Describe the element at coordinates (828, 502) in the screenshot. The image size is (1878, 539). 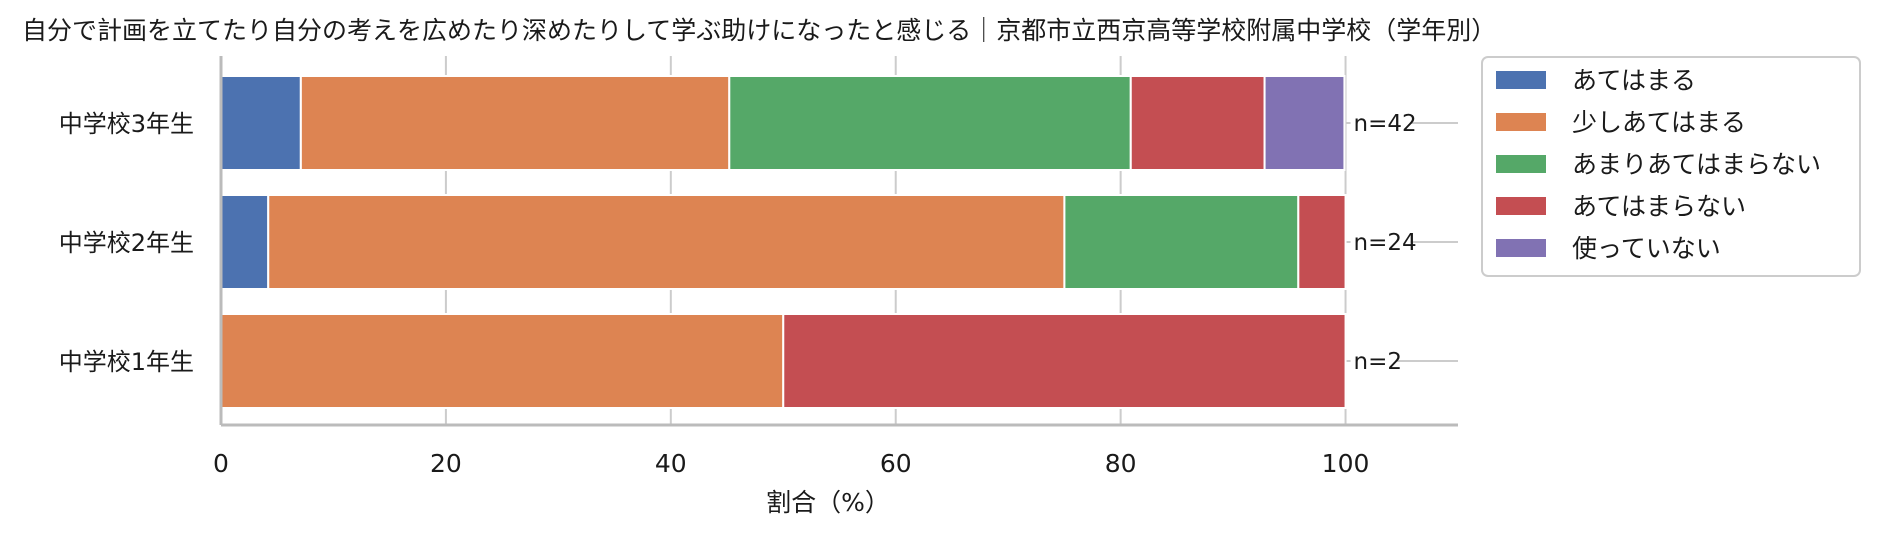
I see `x-axis-label: 割合（%）` at that location.